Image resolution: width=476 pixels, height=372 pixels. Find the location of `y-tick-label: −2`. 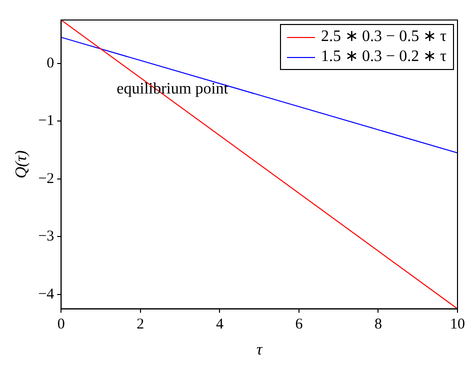

y-tick-label: −2 is located at coordinates (46, 178).